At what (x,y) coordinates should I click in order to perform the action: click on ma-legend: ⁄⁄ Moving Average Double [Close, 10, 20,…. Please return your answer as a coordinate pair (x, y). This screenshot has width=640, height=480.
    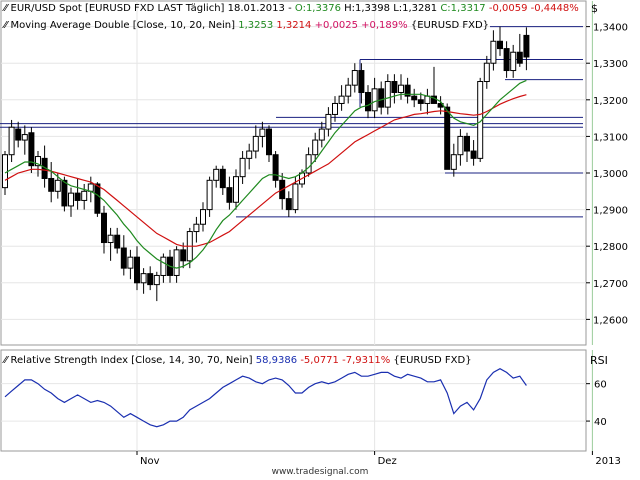
    Looking at the image, I should click on (246, 26).